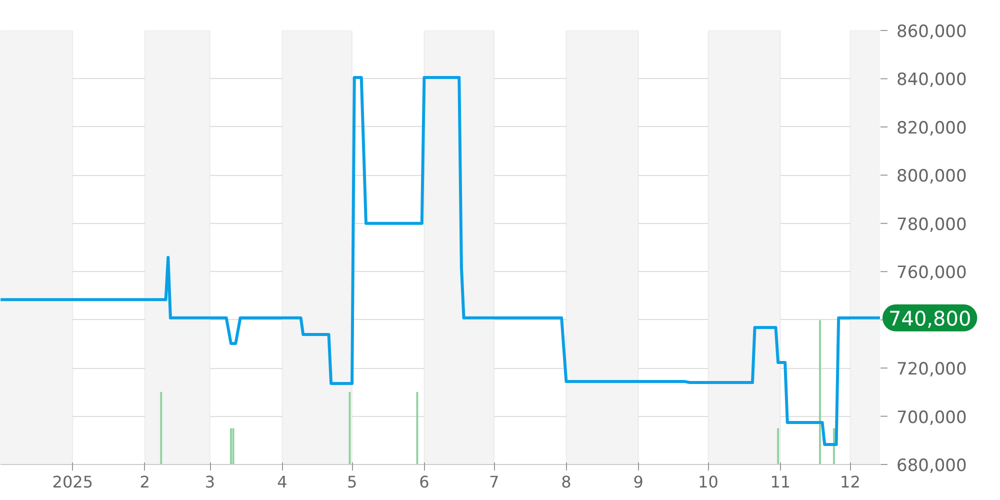  What do you see at coordinates (210, 482) in the screenshot?
I see `x-tick-label: 3` at bounding box center [210, 482].